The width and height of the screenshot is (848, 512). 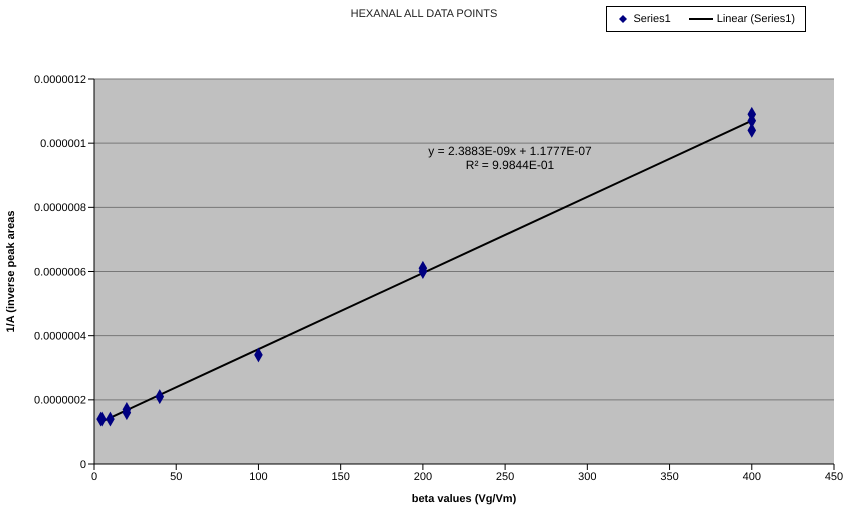 I want to click on x-tick-label: 0, so click(x=94, y=476).